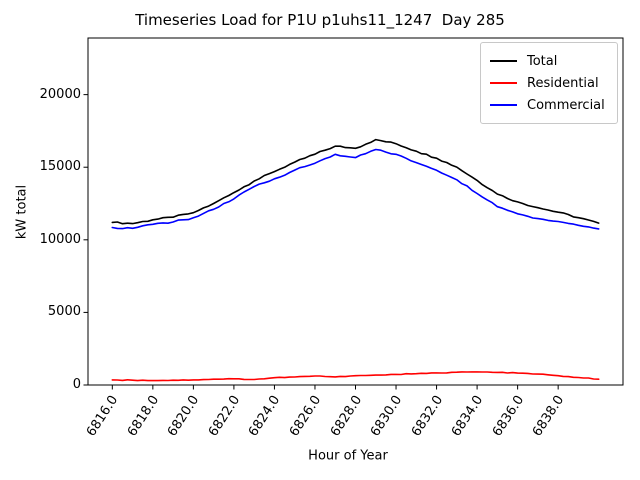 Image resolution: width=640 pixels, height=480 pixels. Describe the element at coordinates (566, 105) in the screenshot. I see `legend-label: Commercial` at that location.